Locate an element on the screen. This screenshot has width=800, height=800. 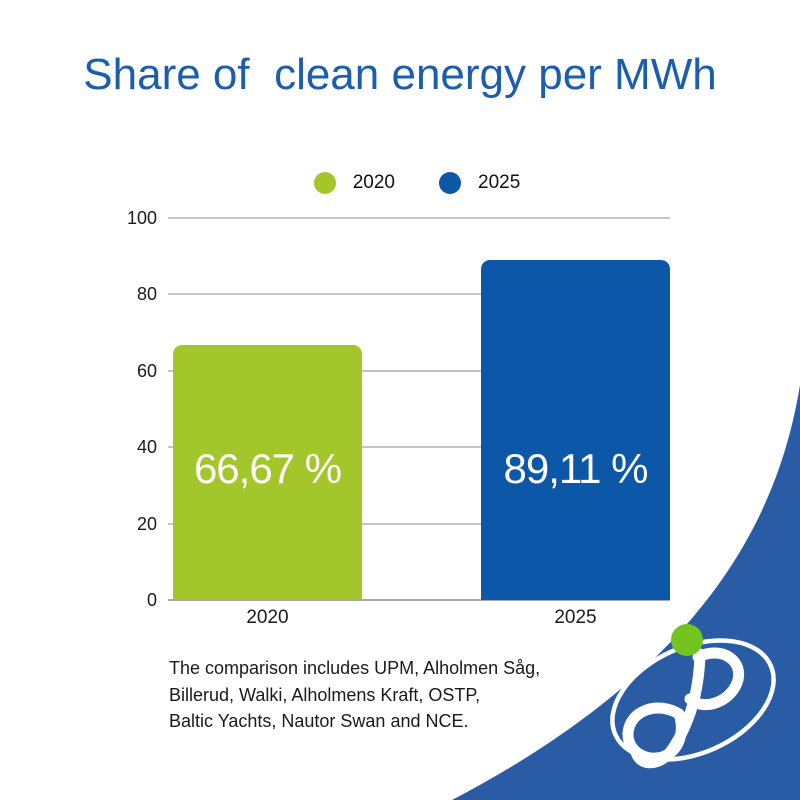
company-logo is located at coordinates (693, 696).